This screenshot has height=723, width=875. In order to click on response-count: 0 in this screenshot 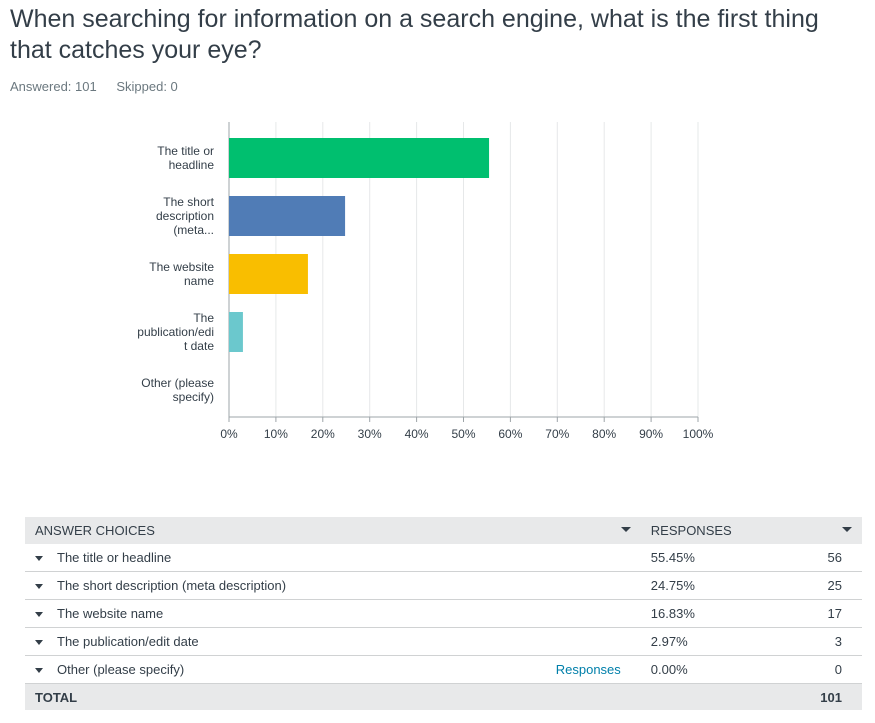, I will do `click(841, 669)`.